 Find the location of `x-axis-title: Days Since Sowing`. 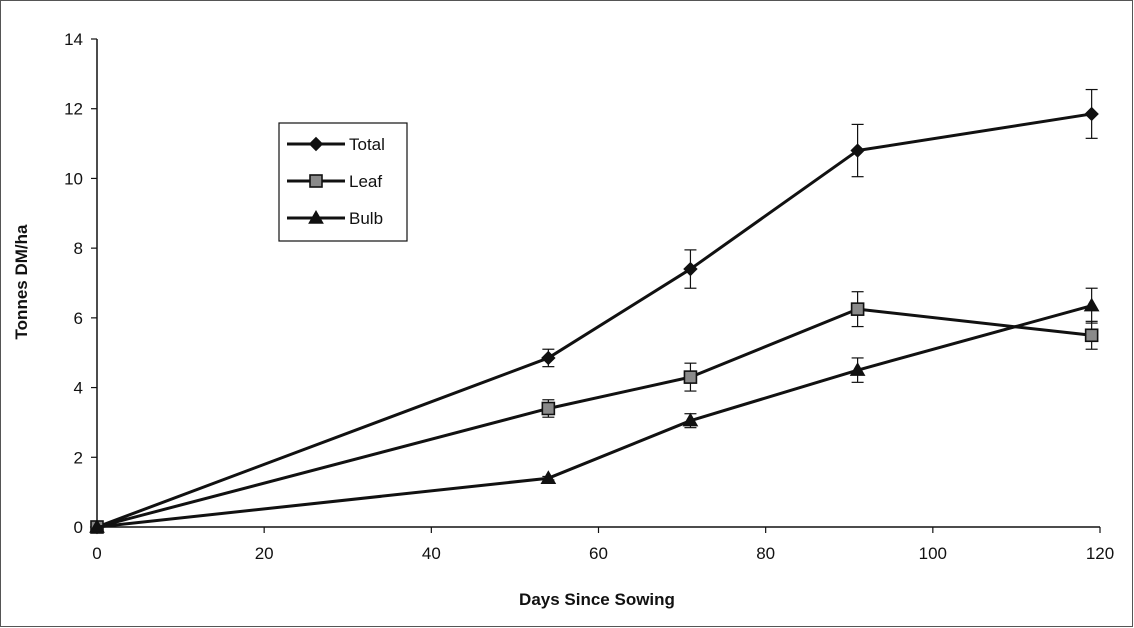

x-axis-title: Days Since Sowing is located at coordinates (597, 599).